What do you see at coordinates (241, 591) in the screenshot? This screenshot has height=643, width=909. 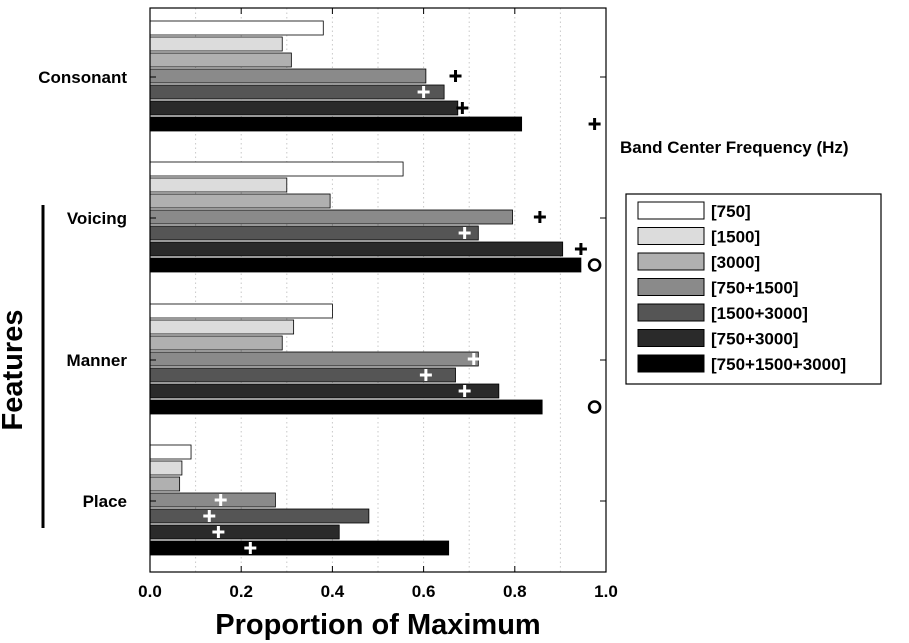 I see `x-tick-label: 0.2` at bounding box center [241, 591].